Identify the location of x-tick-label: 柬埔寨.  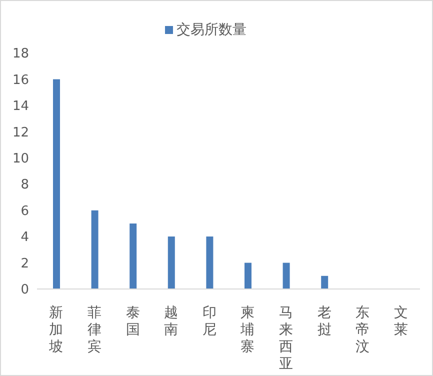
(247, 330).